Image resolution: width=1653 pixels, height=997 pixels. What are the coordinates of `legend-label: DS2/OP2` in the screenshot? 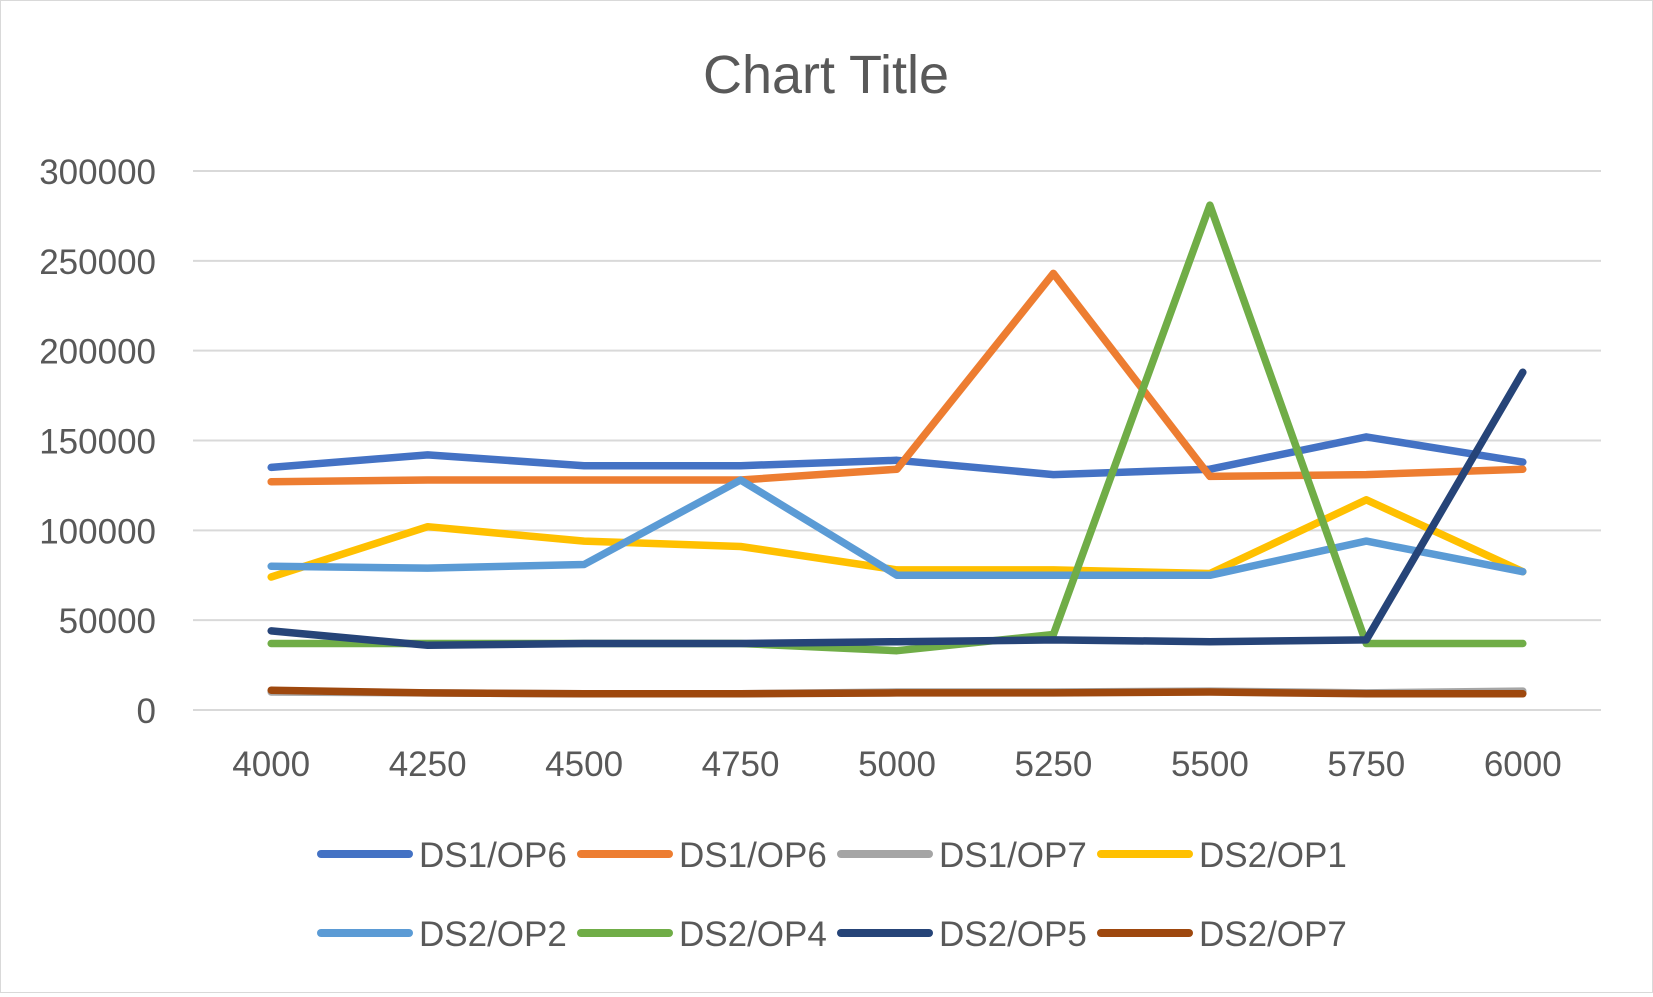 It's located at (493, 934).